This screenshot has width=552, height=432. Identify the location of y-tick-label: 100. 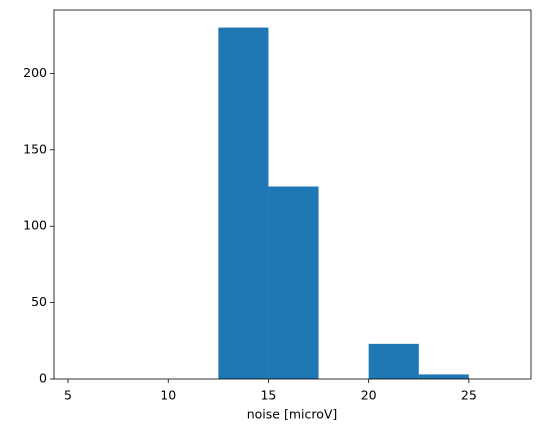
(35, 225).